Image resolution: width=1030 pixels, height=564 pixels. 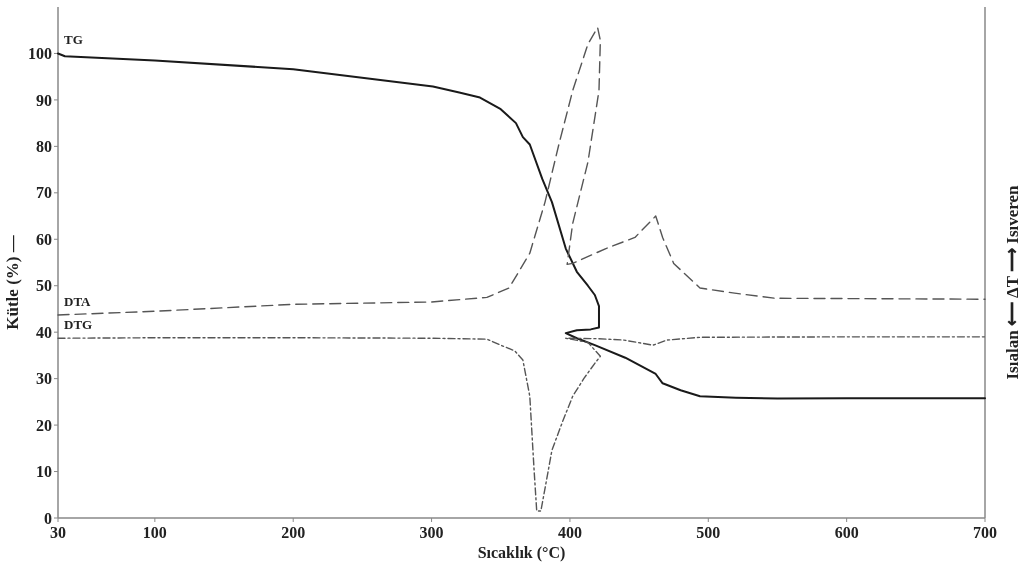 I want to click on y2-axis-title: Isıalan ⟵ ΔT ⟶ Isıveren, so click(x=1012, y=282).